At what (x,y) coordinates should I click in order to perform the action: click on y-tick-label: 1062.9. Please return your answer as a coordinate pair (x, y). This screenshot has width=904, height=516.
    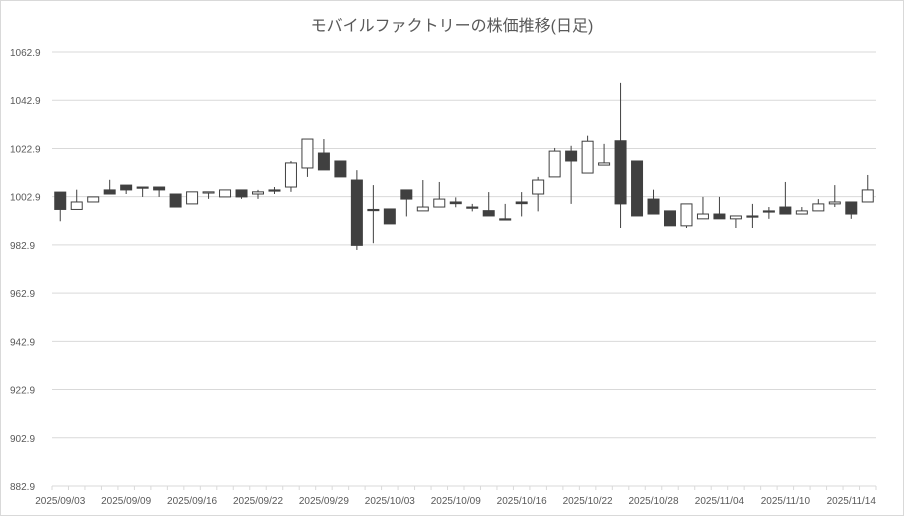
    Looking at the image, I should click on (25, 53).